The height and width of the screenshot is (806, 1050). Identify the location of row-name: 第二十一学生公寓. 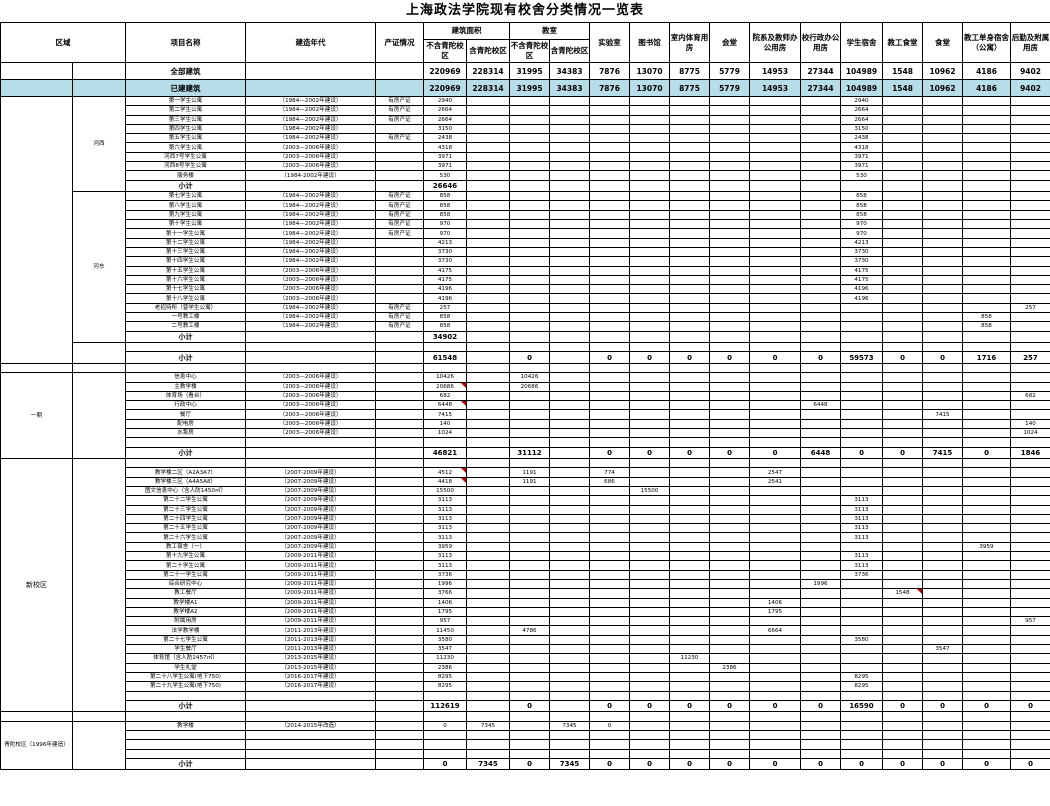
(185, 574).